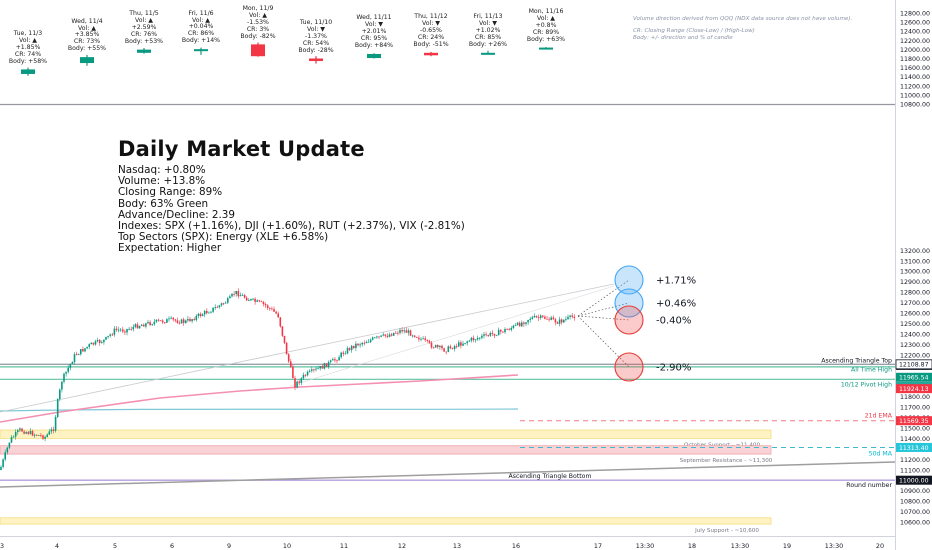 The width and height of the screenshot is (932, 550). I want to click on price-tick-label: 11500.00, so click(915, 428).